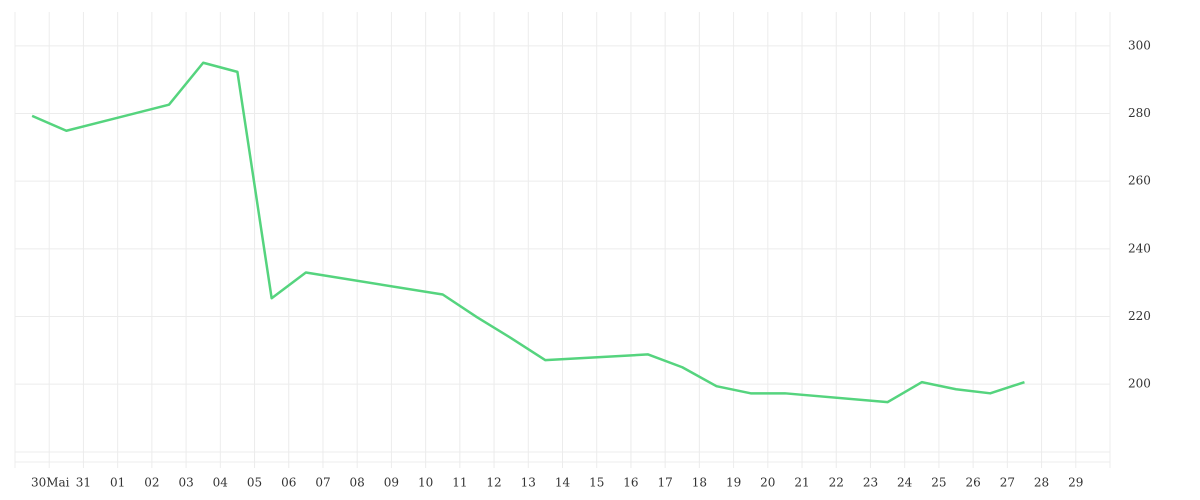 The image size is (1200, 500). Describe the element at coordinates (938, 483) in the screenshot. I see `x-tick-label: 25` at that location.